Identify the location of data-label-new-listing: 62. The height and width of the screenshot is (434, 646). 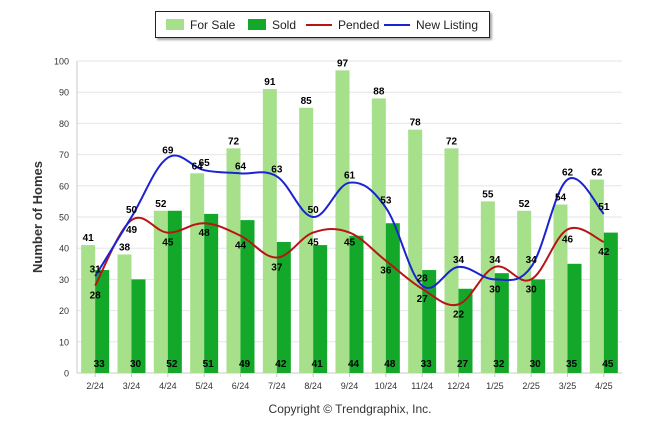
(568, 173).